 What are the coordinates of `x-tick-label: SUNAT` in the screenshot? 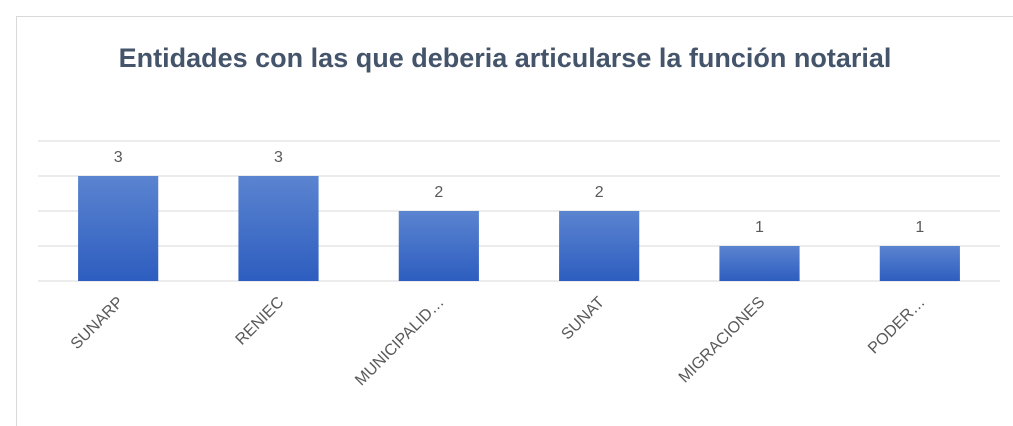 It's located at (583, 319).